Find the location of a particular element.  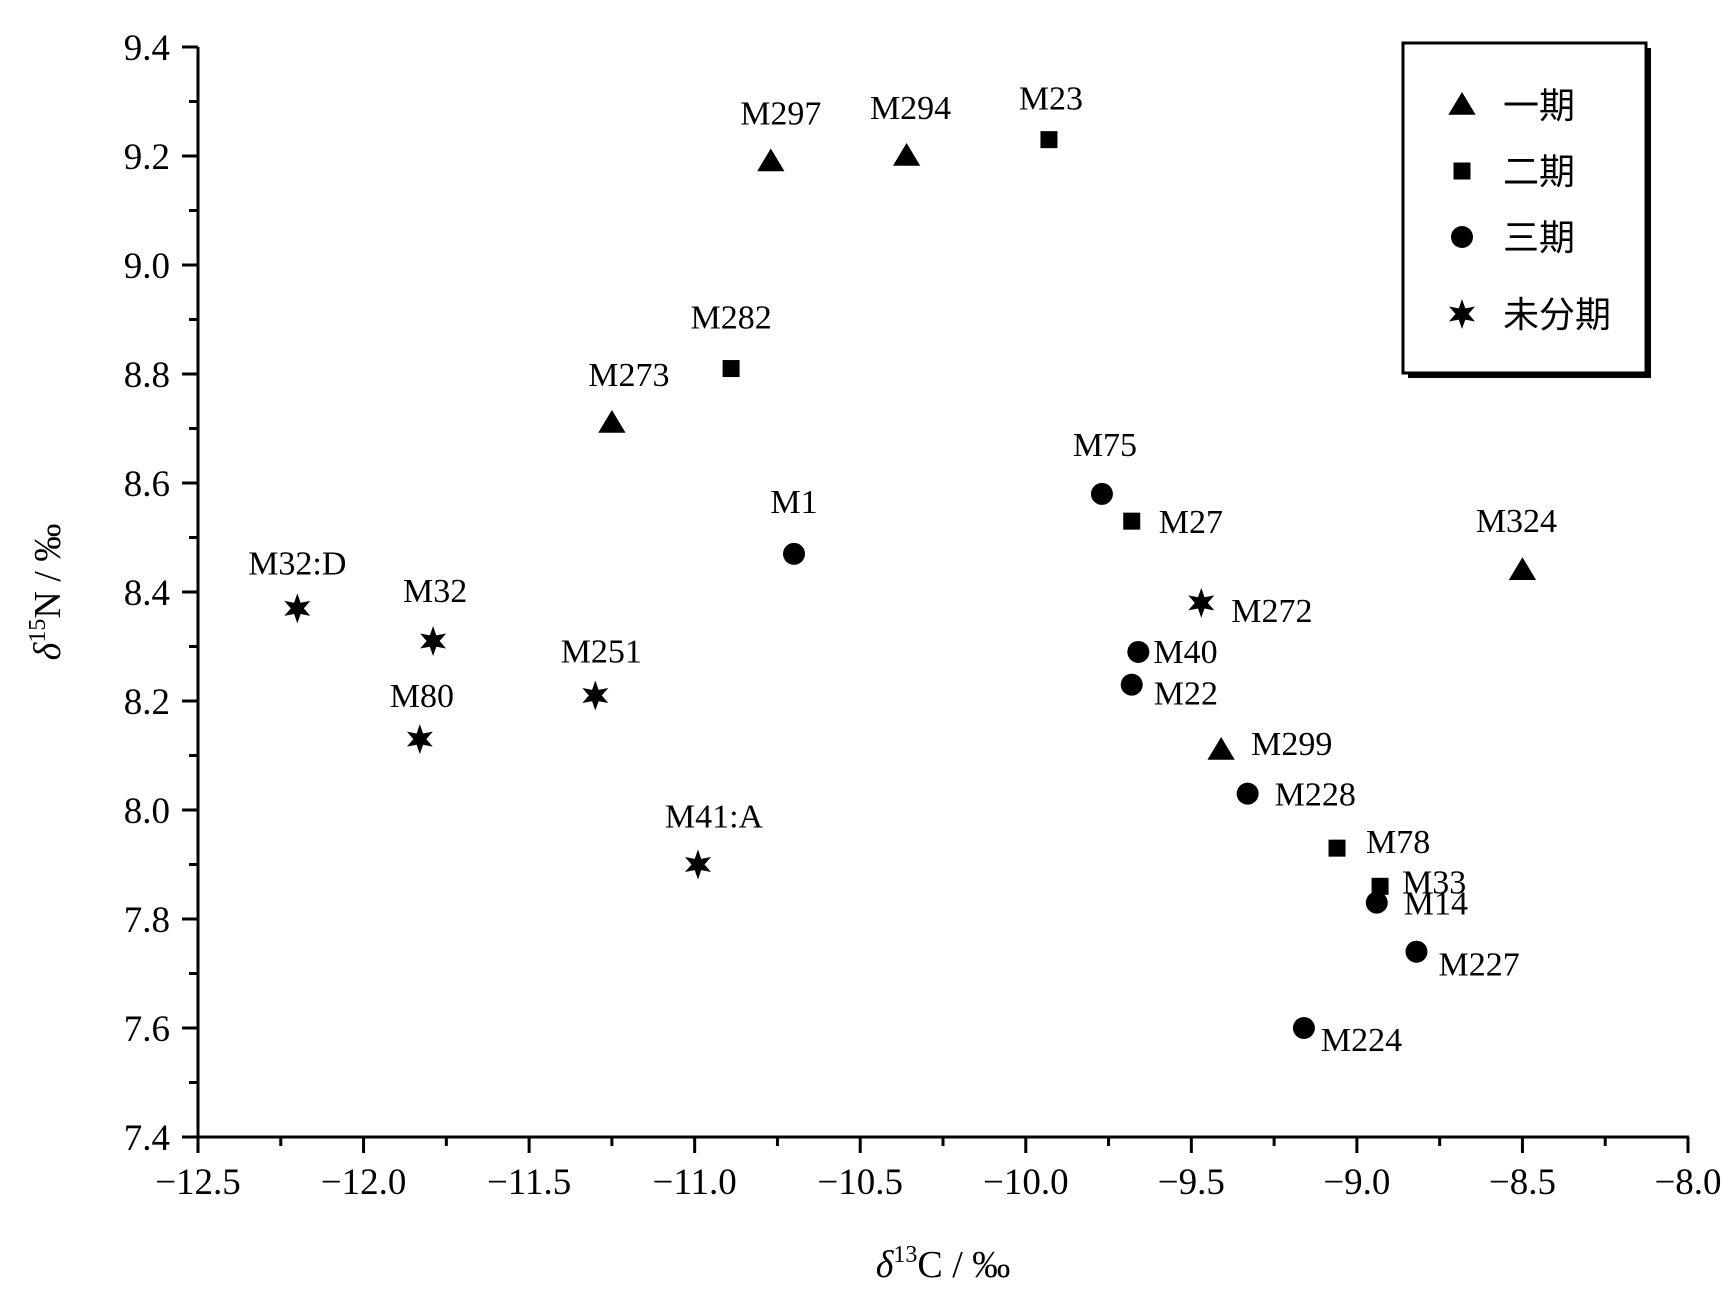

data-point-m1 is located at coordinates (794, 553).